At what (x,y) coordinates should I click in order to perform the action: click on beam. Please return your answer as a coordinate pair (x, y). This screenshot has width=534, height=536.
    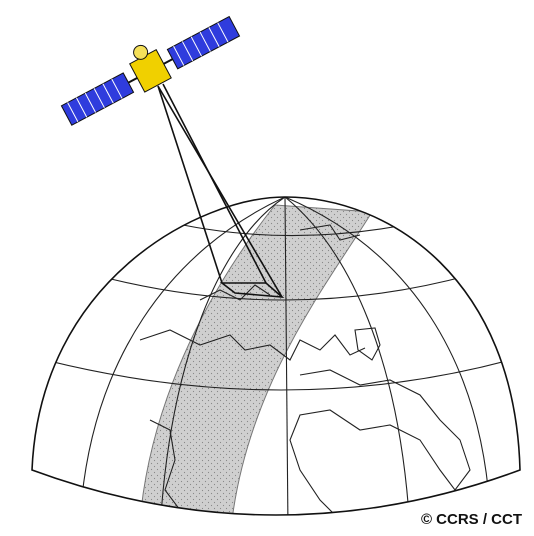
    Looking at the image, I should click on (221, 191).